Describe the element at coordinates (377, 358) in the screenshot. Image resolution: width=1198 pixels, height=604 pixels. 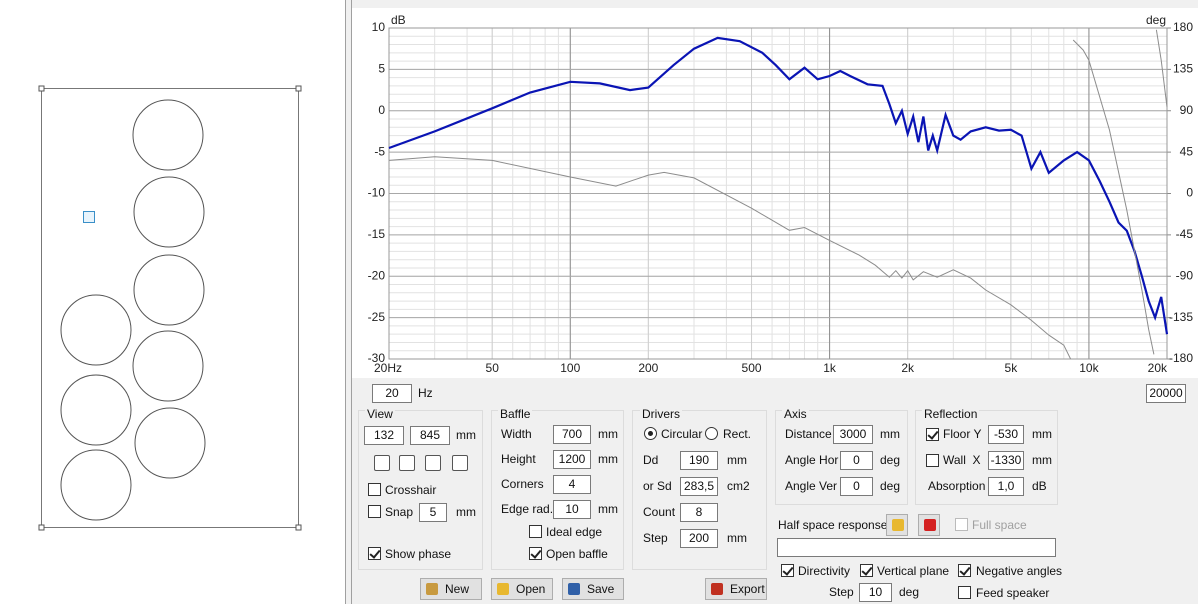
I see `y-tick-label: -30` at that location.